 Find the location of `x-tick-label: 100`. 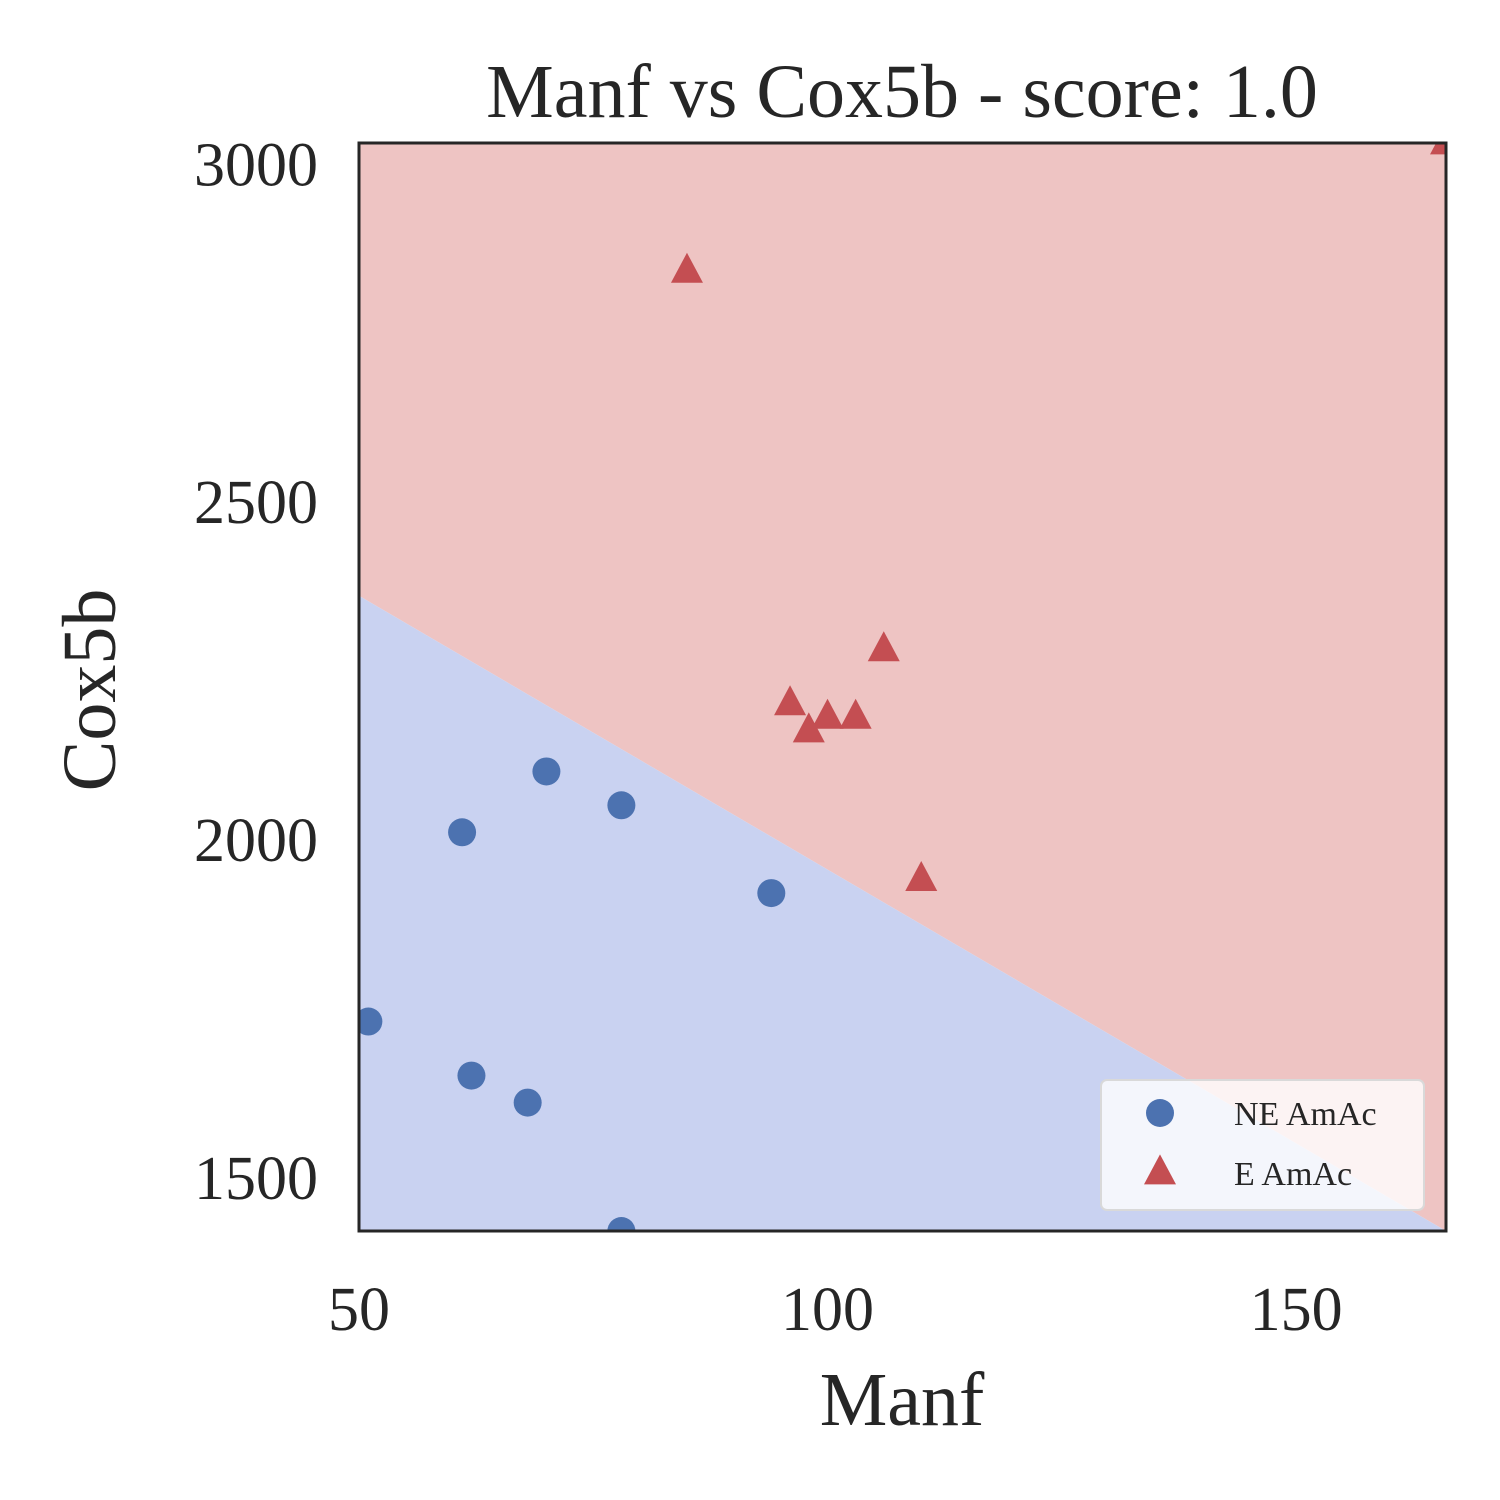

x-tick-label: 100 is located at coordinates (827, 1310).